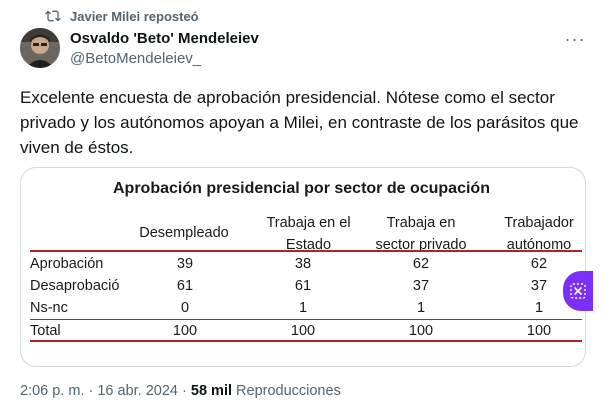 Image resolution: width=604 pixels, height=406 pixels. I want to click on translate-icon, so click(578, 291).